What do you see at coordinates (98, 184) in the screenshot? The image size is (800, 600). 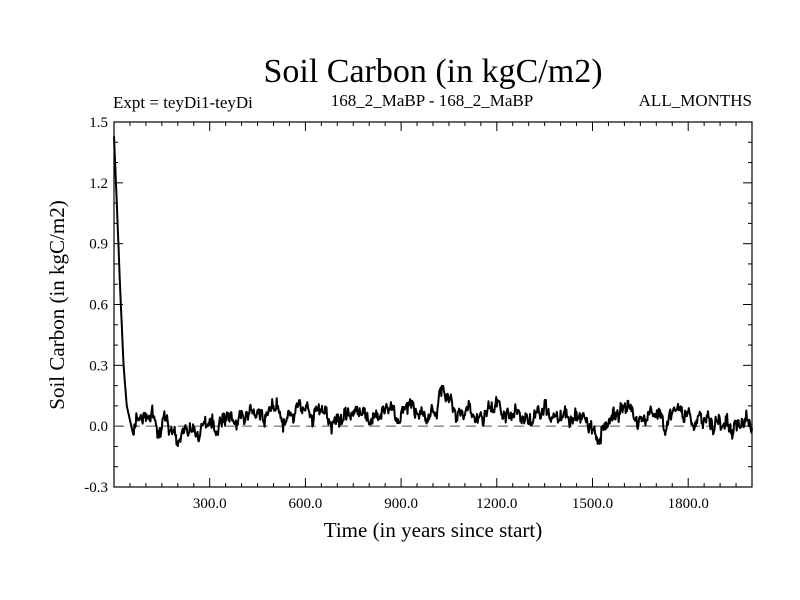 I see `y-tick-label: 1.2` at bounding box center [98, 184].